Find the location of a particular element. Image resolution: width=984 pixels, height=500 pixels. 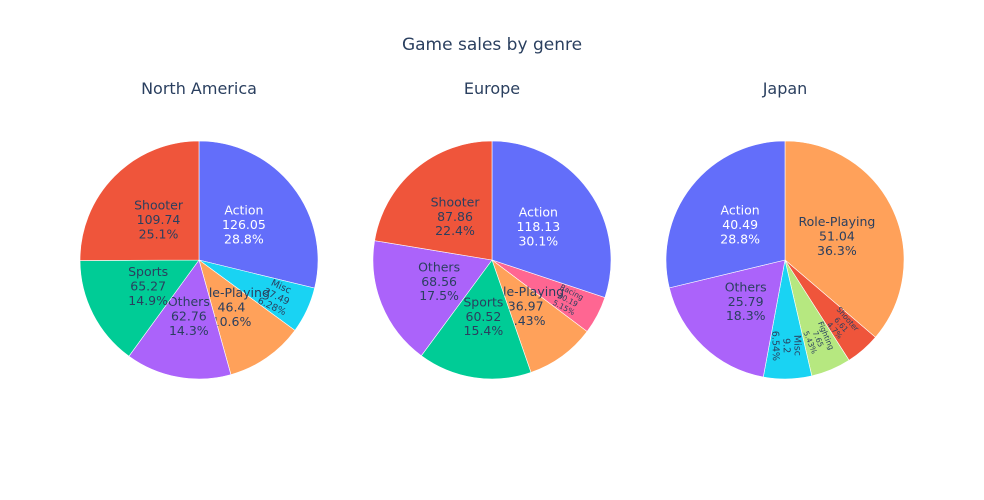

japan-label-action: Action 40.49 28.8% is located at coordinates (740, 225).